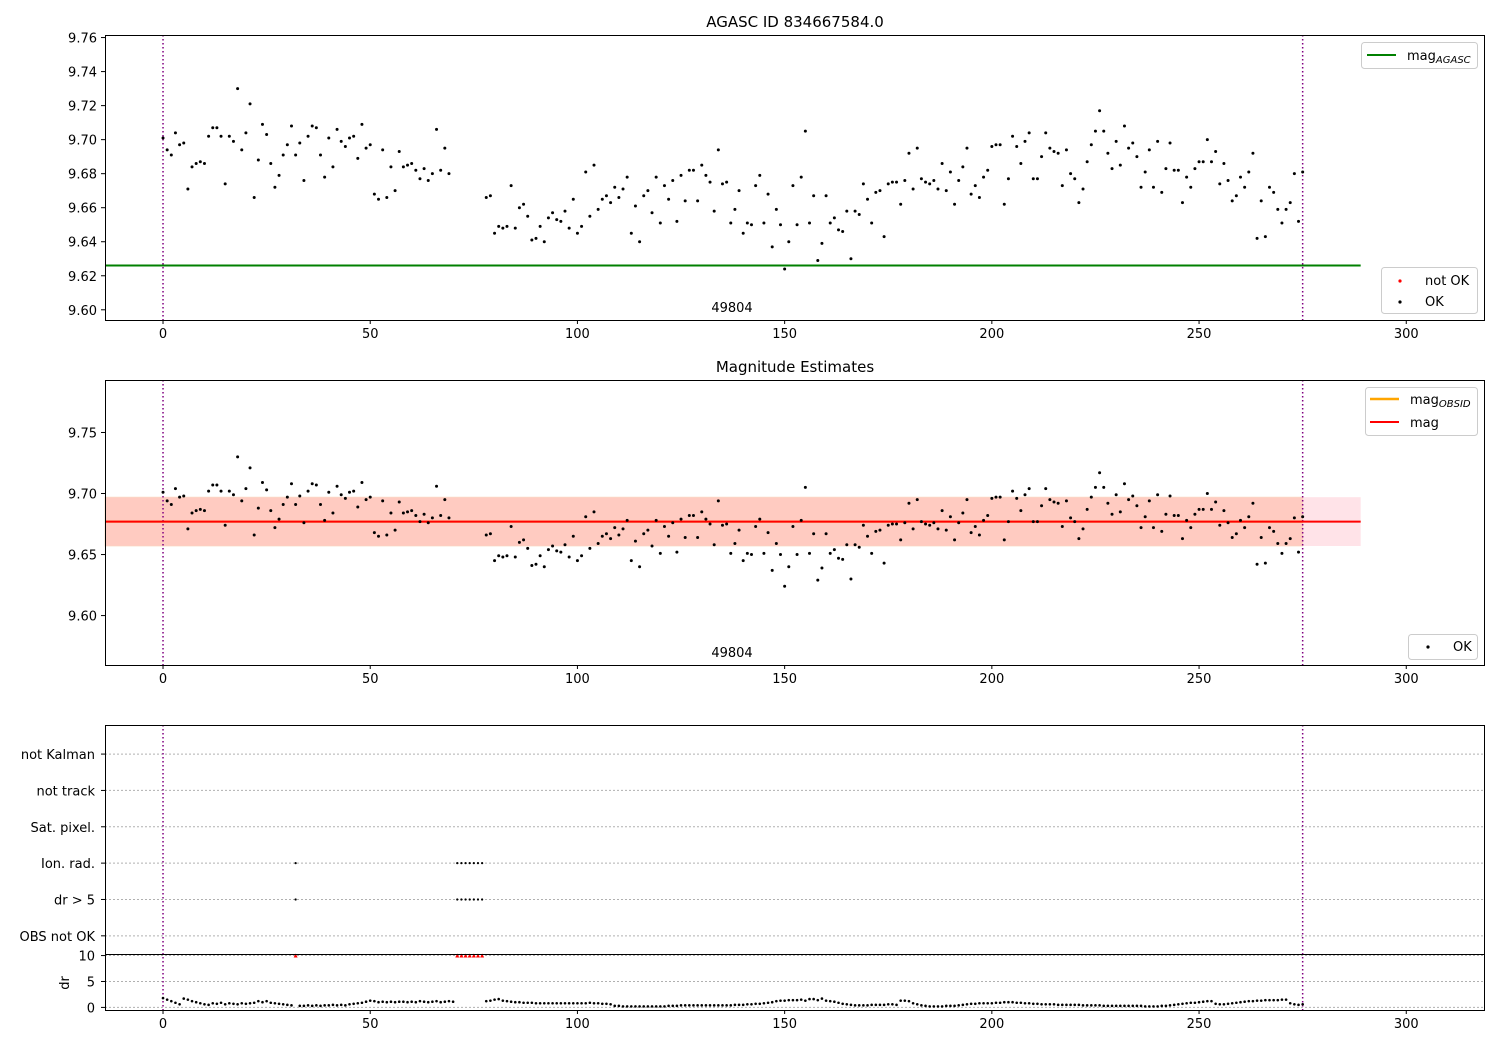 The image size is (1500, 1050). Describe the element at coordinates (370, 679) in the screenshot. I see `x-tick-label: 50` at that location.